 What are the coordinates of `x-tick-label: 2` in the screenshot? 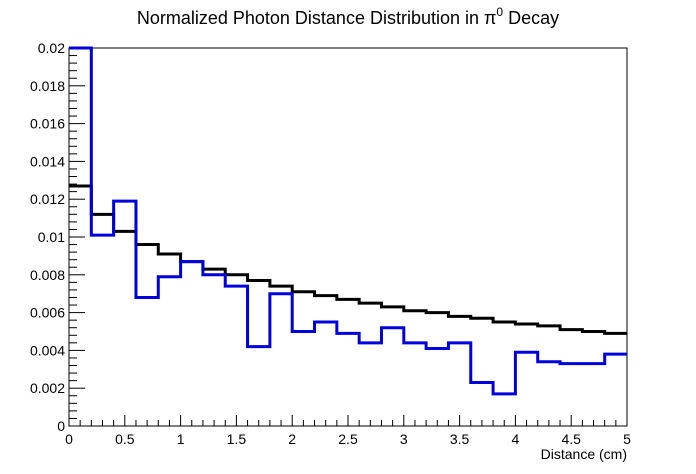 It's located at (292, 439).